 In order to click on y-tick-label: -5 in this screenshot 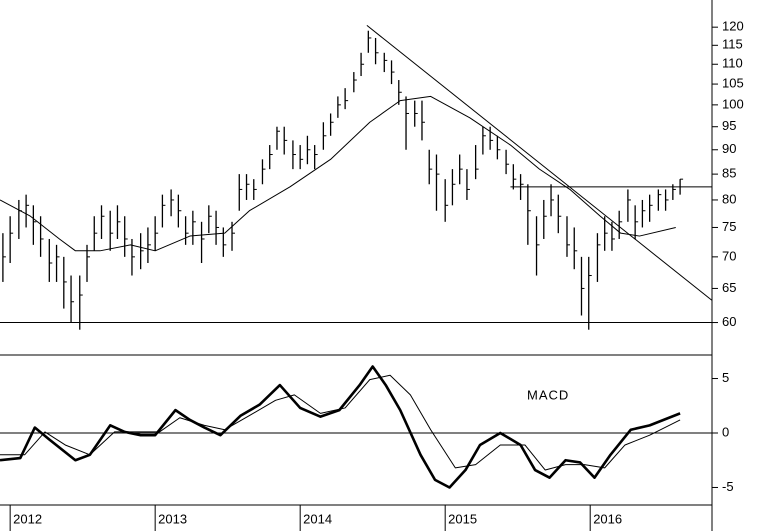, I will do `click(728, 486)`.